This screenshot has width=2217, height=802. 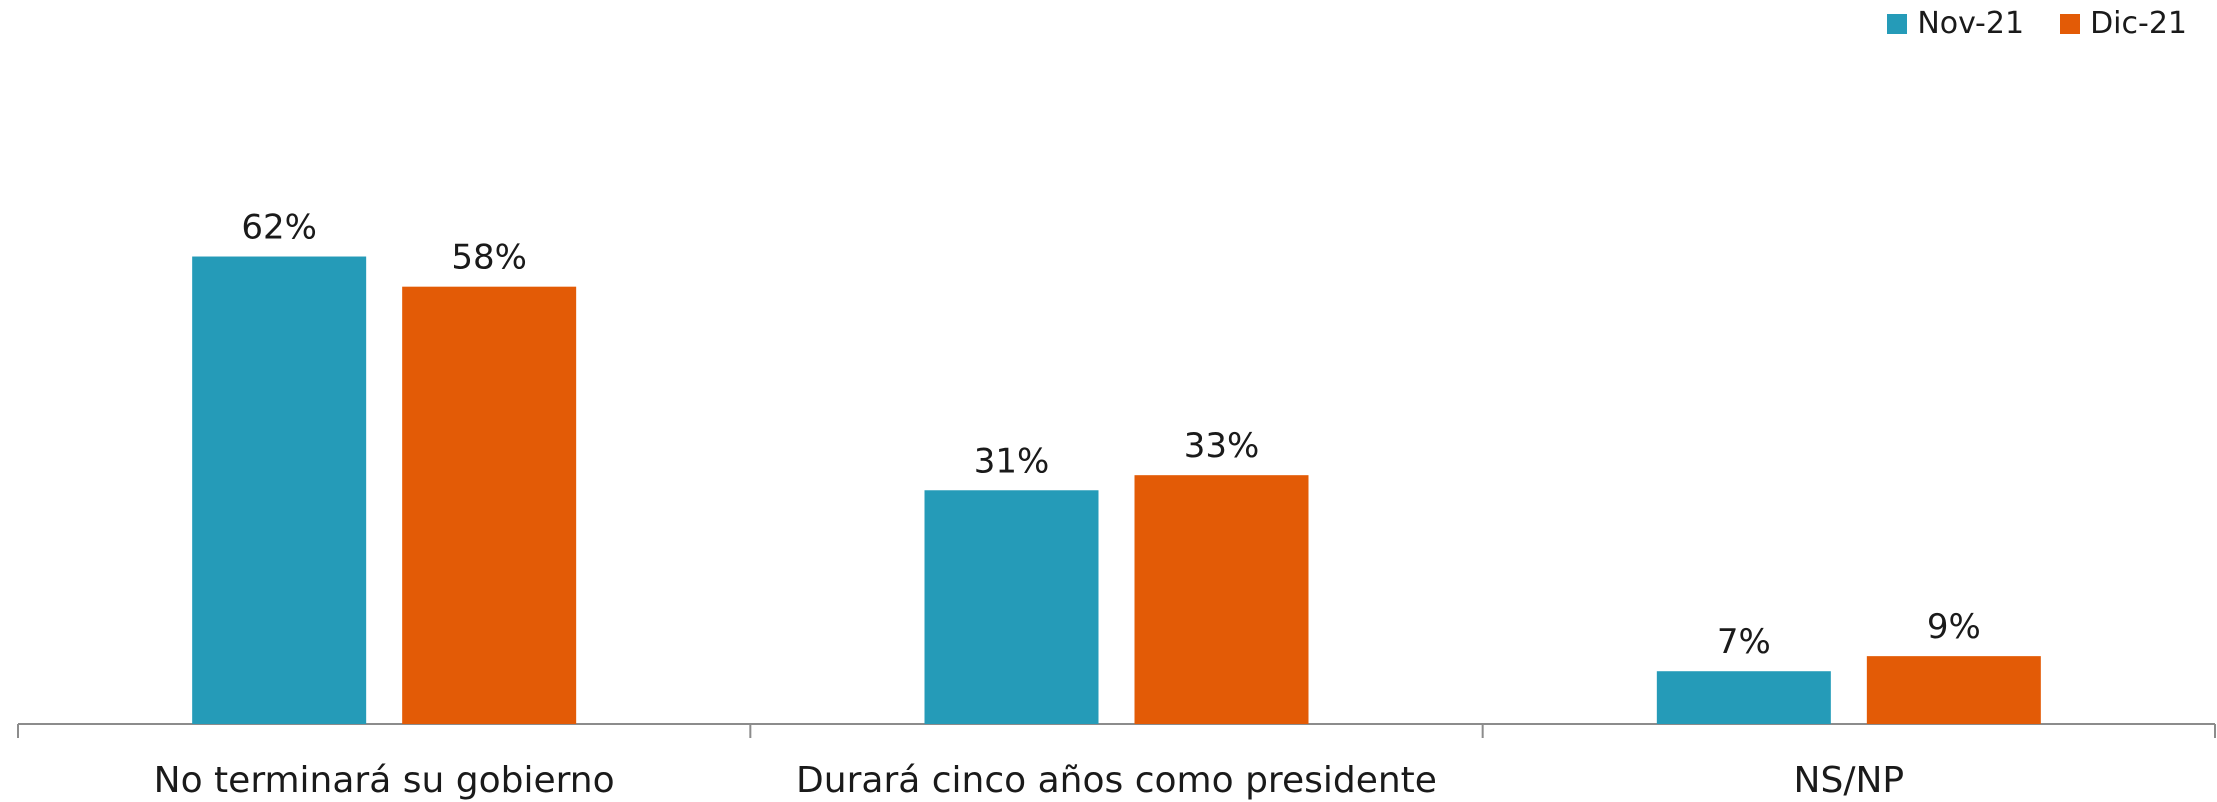 What do you see at coordinates (2037, 23) in the screenshot?
I see `legend: Nov-21 Dic-21` at bounding box center [2037, 23].